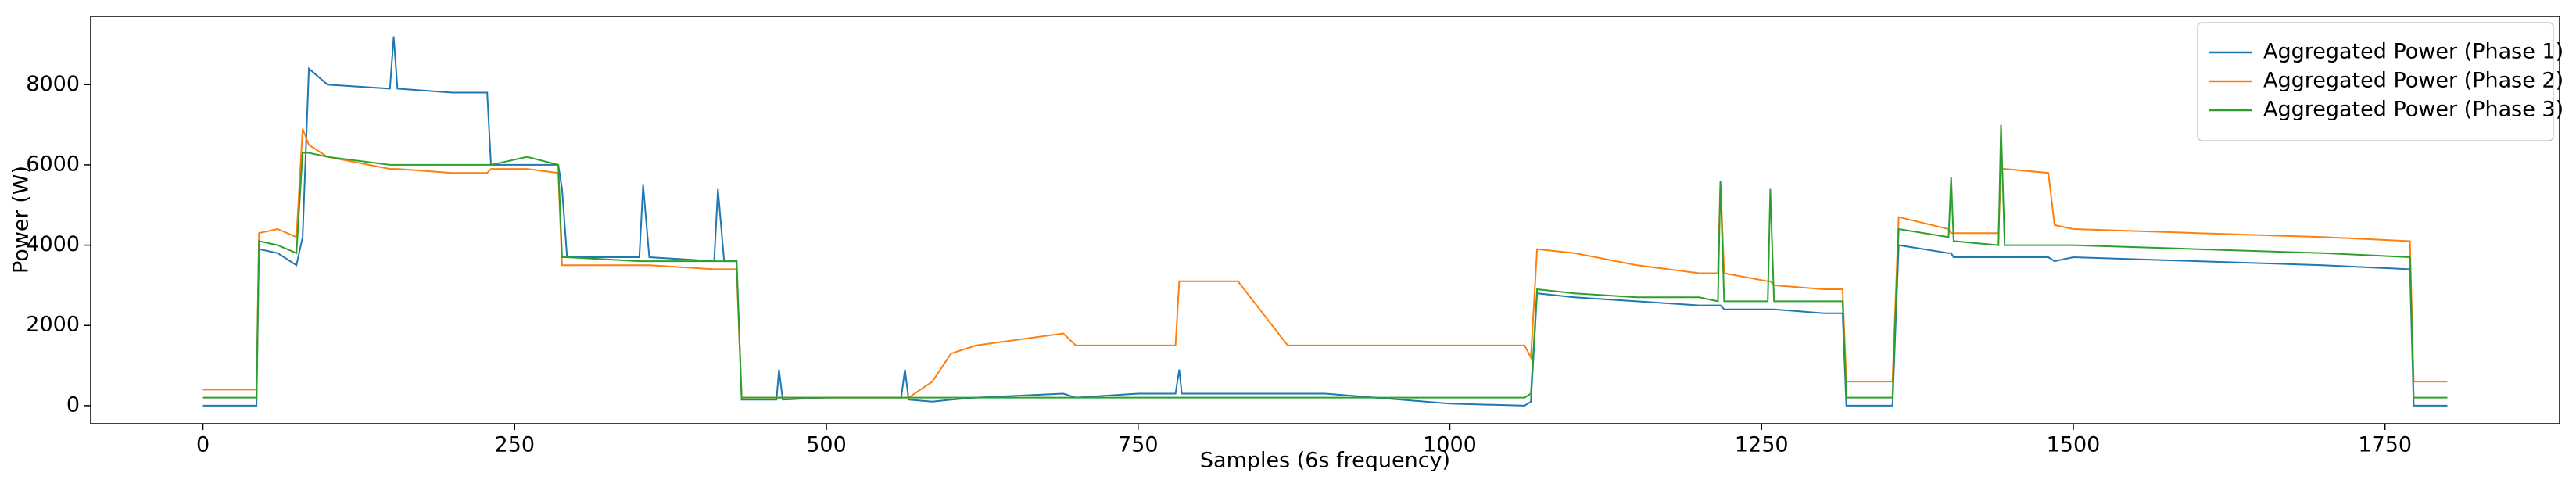  What do you see at coordinates (2413, 52) in the screenshot?
I see `legend-label: Aggregated Power (Phase 1)` at bounding box center [2413, 52].